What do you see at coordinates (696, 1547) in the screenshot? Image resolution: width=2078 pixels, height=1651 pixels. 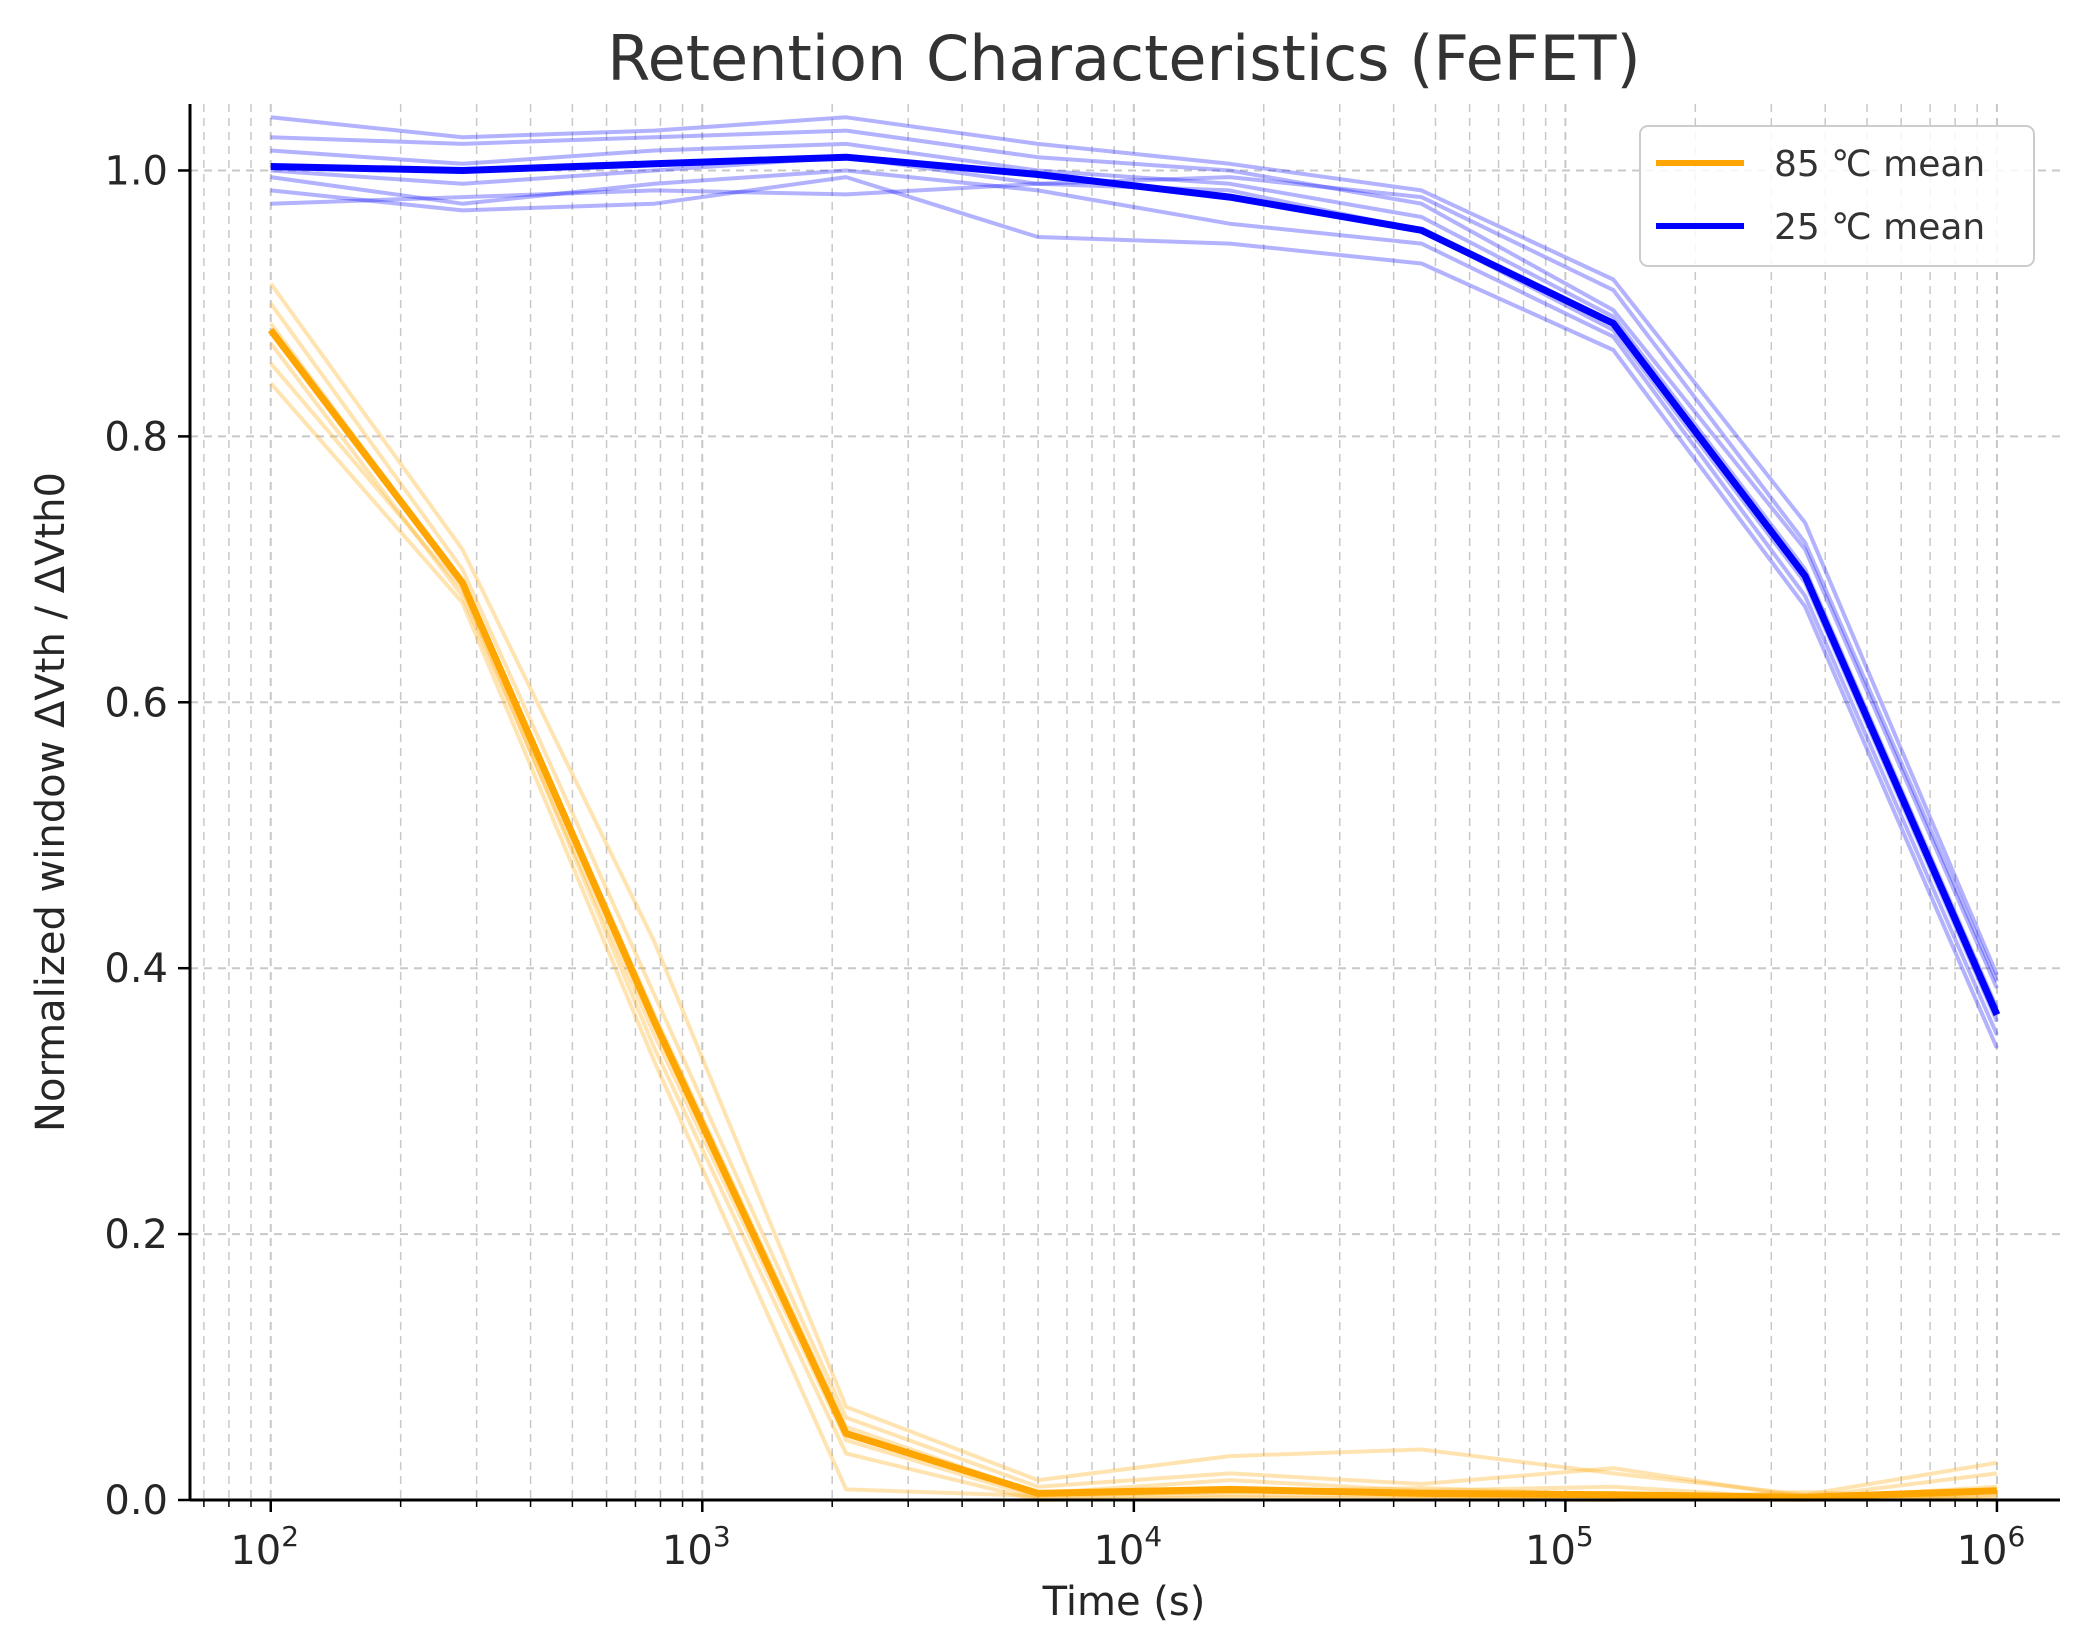 I see `x-tick-label: 10³` at bounding box center [696, 1547].